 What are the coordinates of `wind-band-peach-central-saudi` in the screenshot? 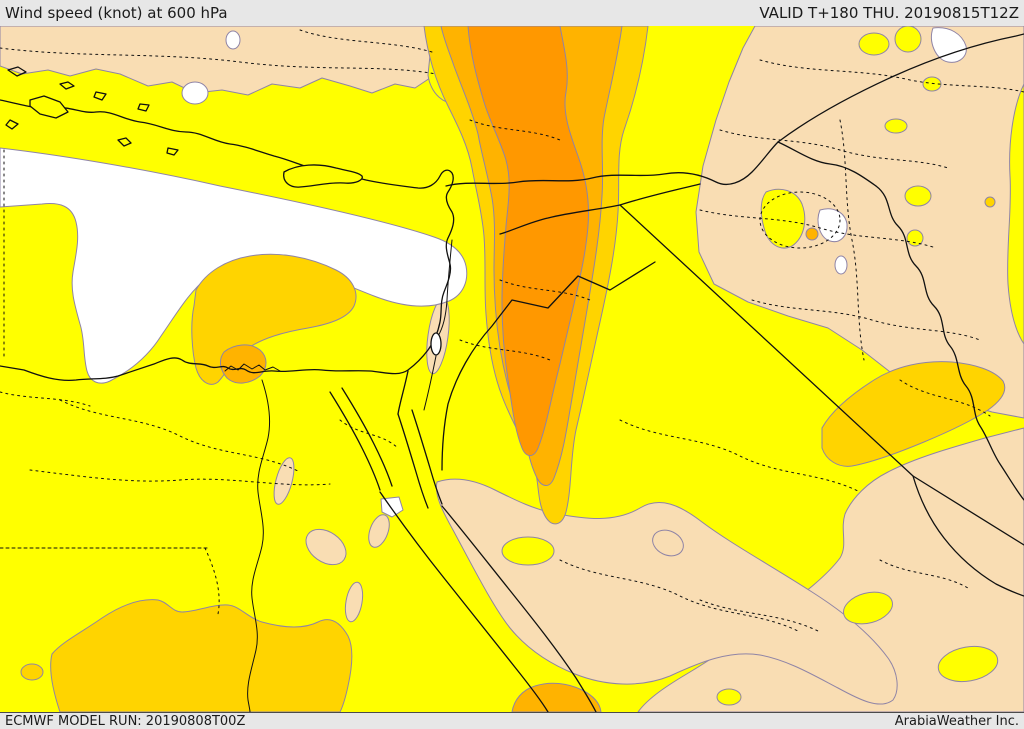 It's located at (666, 591).